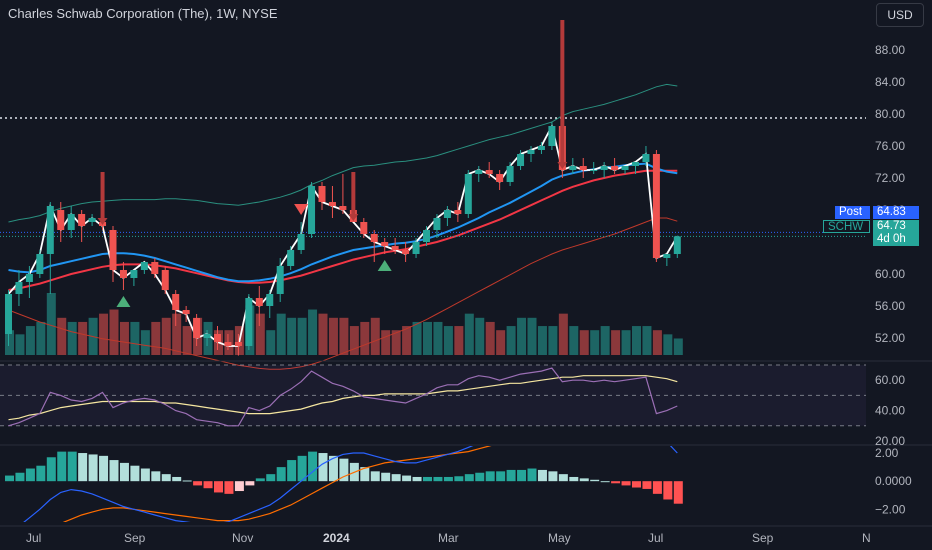 The height and width of the screenshot is (550, 932). Describe the element at coordinates (890, 306) in the screenshot. I see `price-axis-tick: 56.00` at that location.